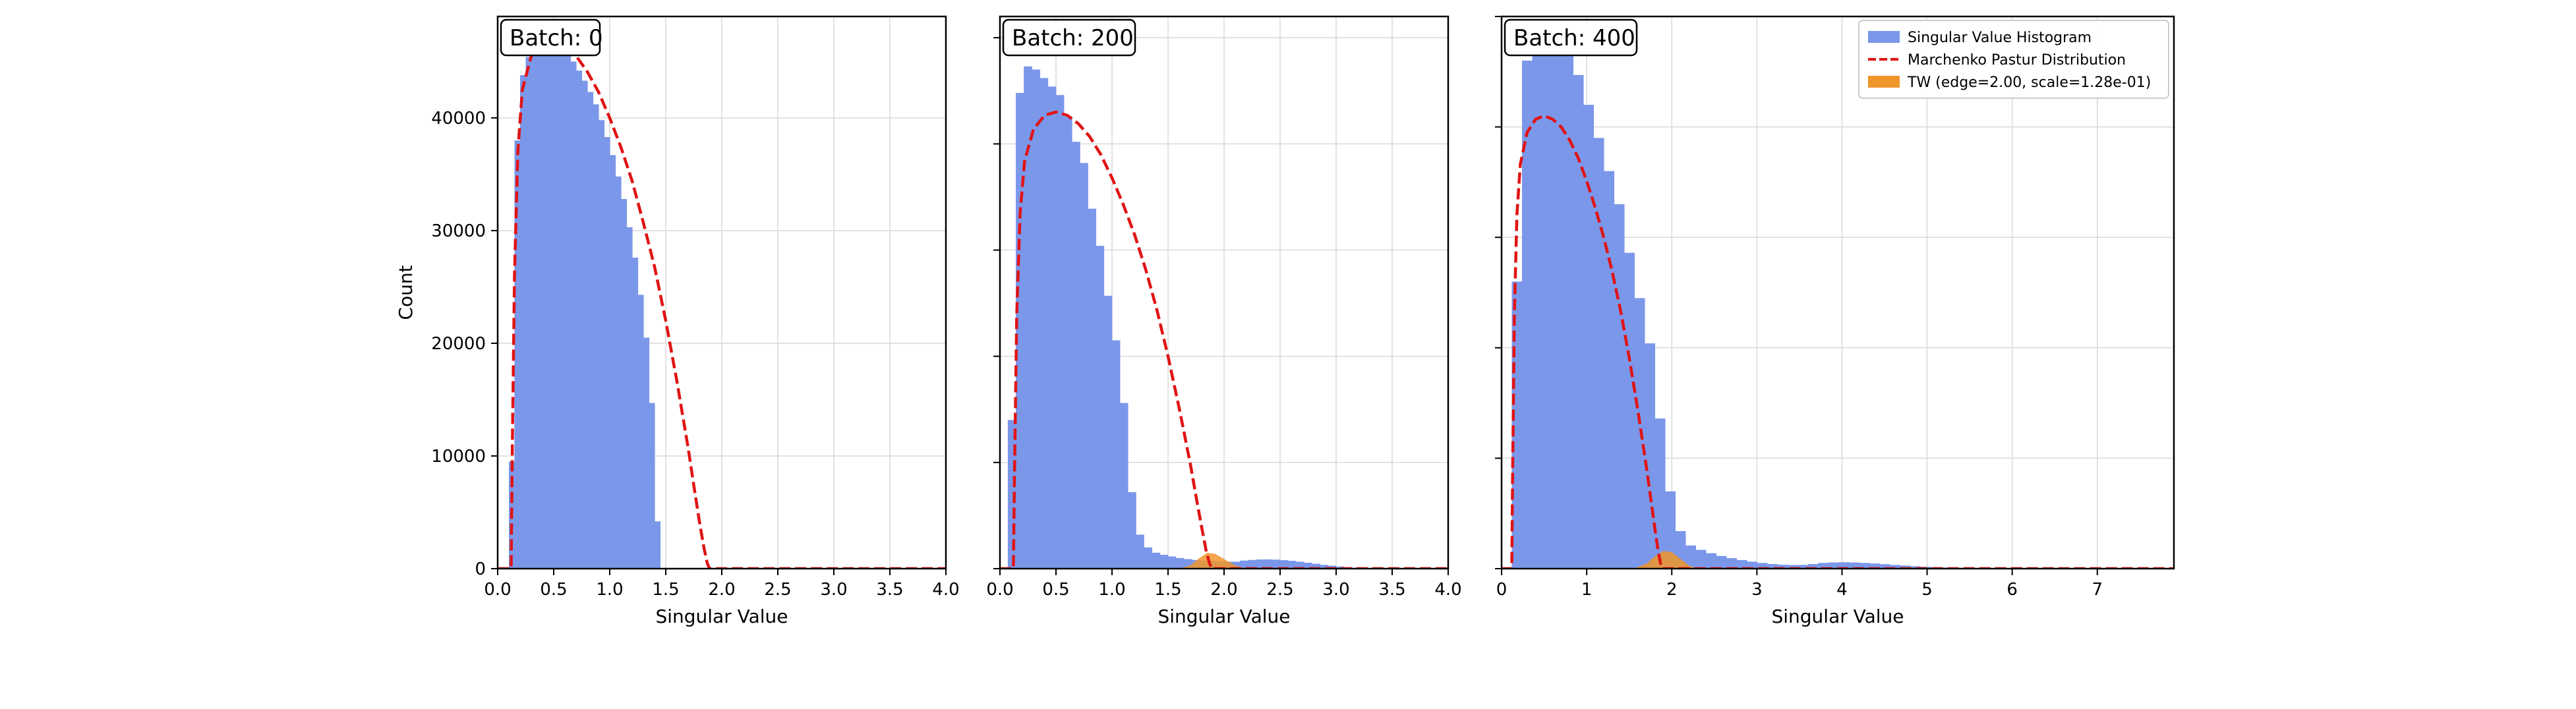 The image size is (2576, 709). What do you see at coordinates (2017, 60) in the screenshot?
I see `legend-entry: Marchenko Pastur Distribution` at bounding box center [2017, 60].